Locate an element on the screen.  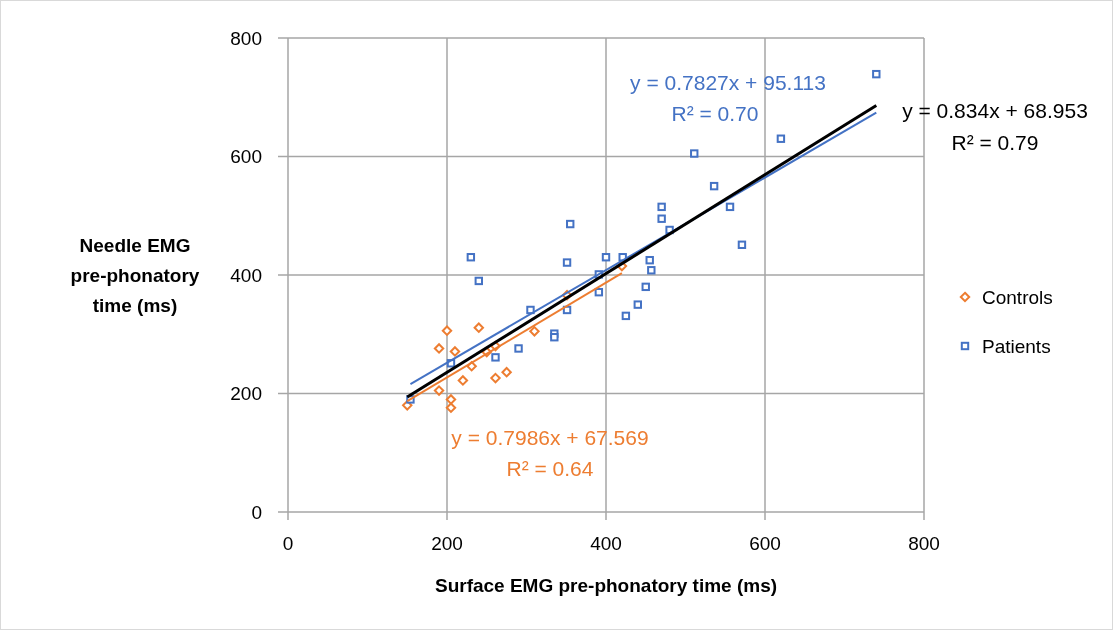
legend-label: Patients is located at coordinates (1016, 346).